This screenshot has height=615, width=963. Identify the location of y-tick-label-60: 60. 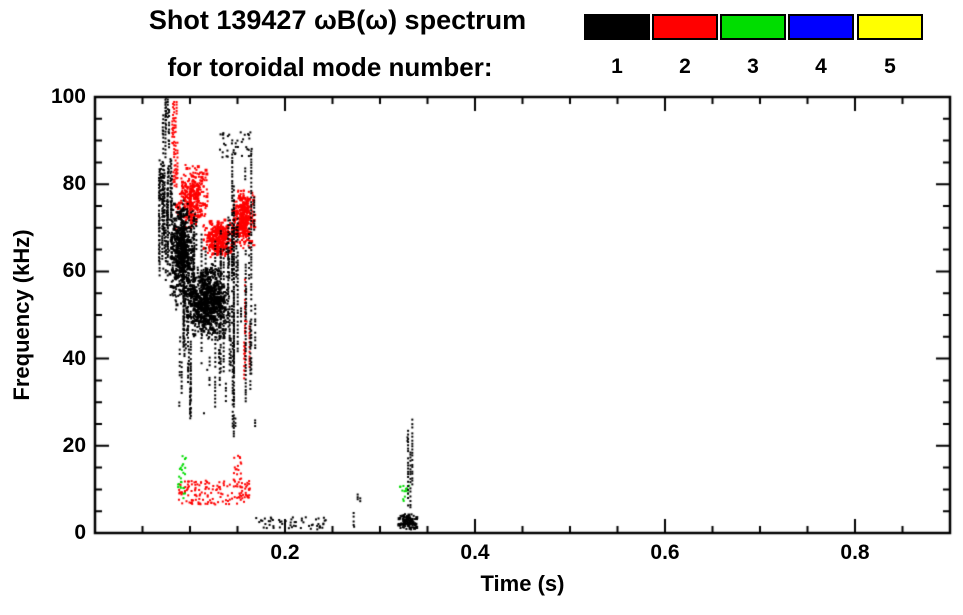
(74, 270).